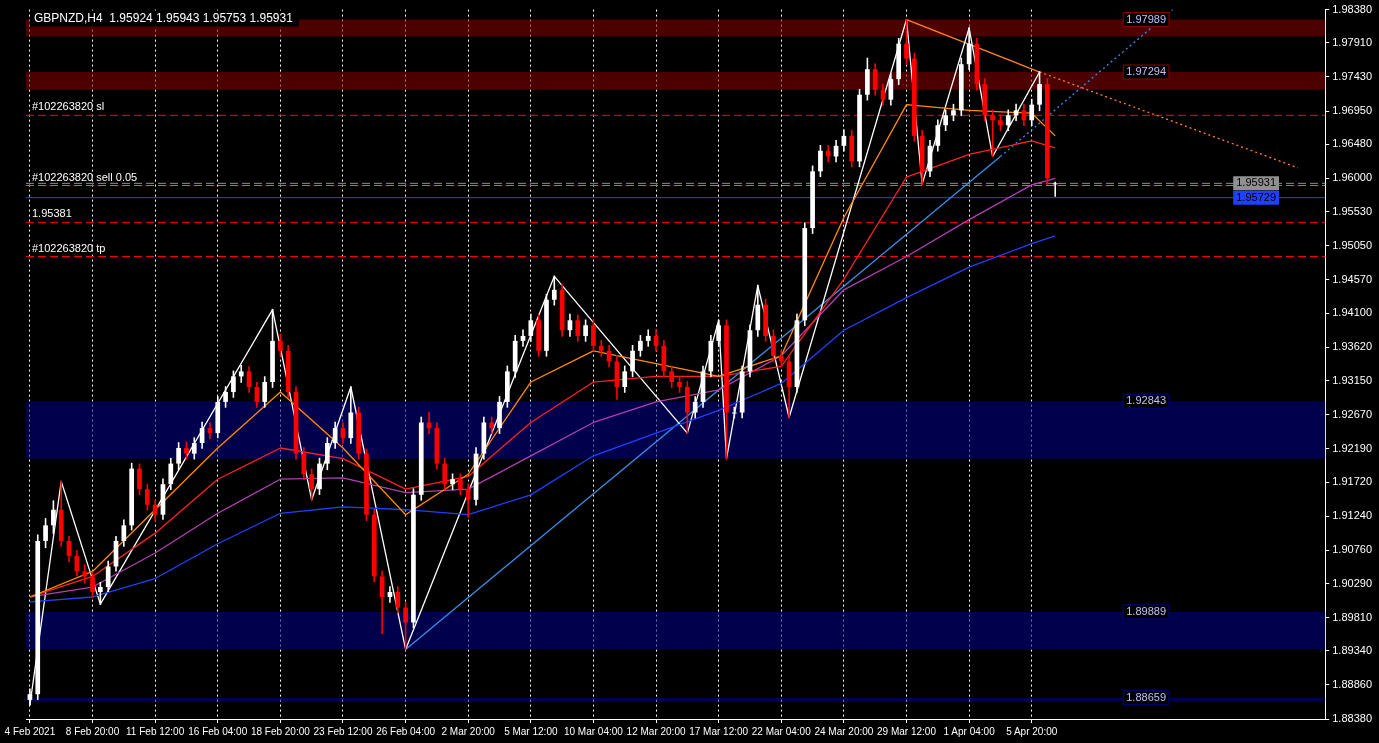 This screenshot has width=1379, height=743. Describe the element at coordinates (1146, 610) in the screenshot. I see `band-label: 1.89889` at that location.